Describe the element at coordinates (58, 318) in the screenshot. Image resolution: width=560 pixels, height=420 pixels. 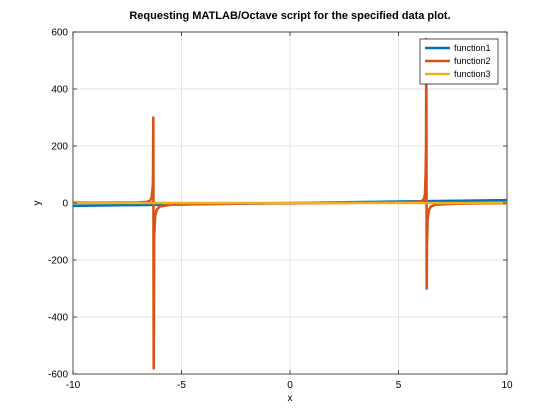
I see `y-tick-label-1: -400` at that location.